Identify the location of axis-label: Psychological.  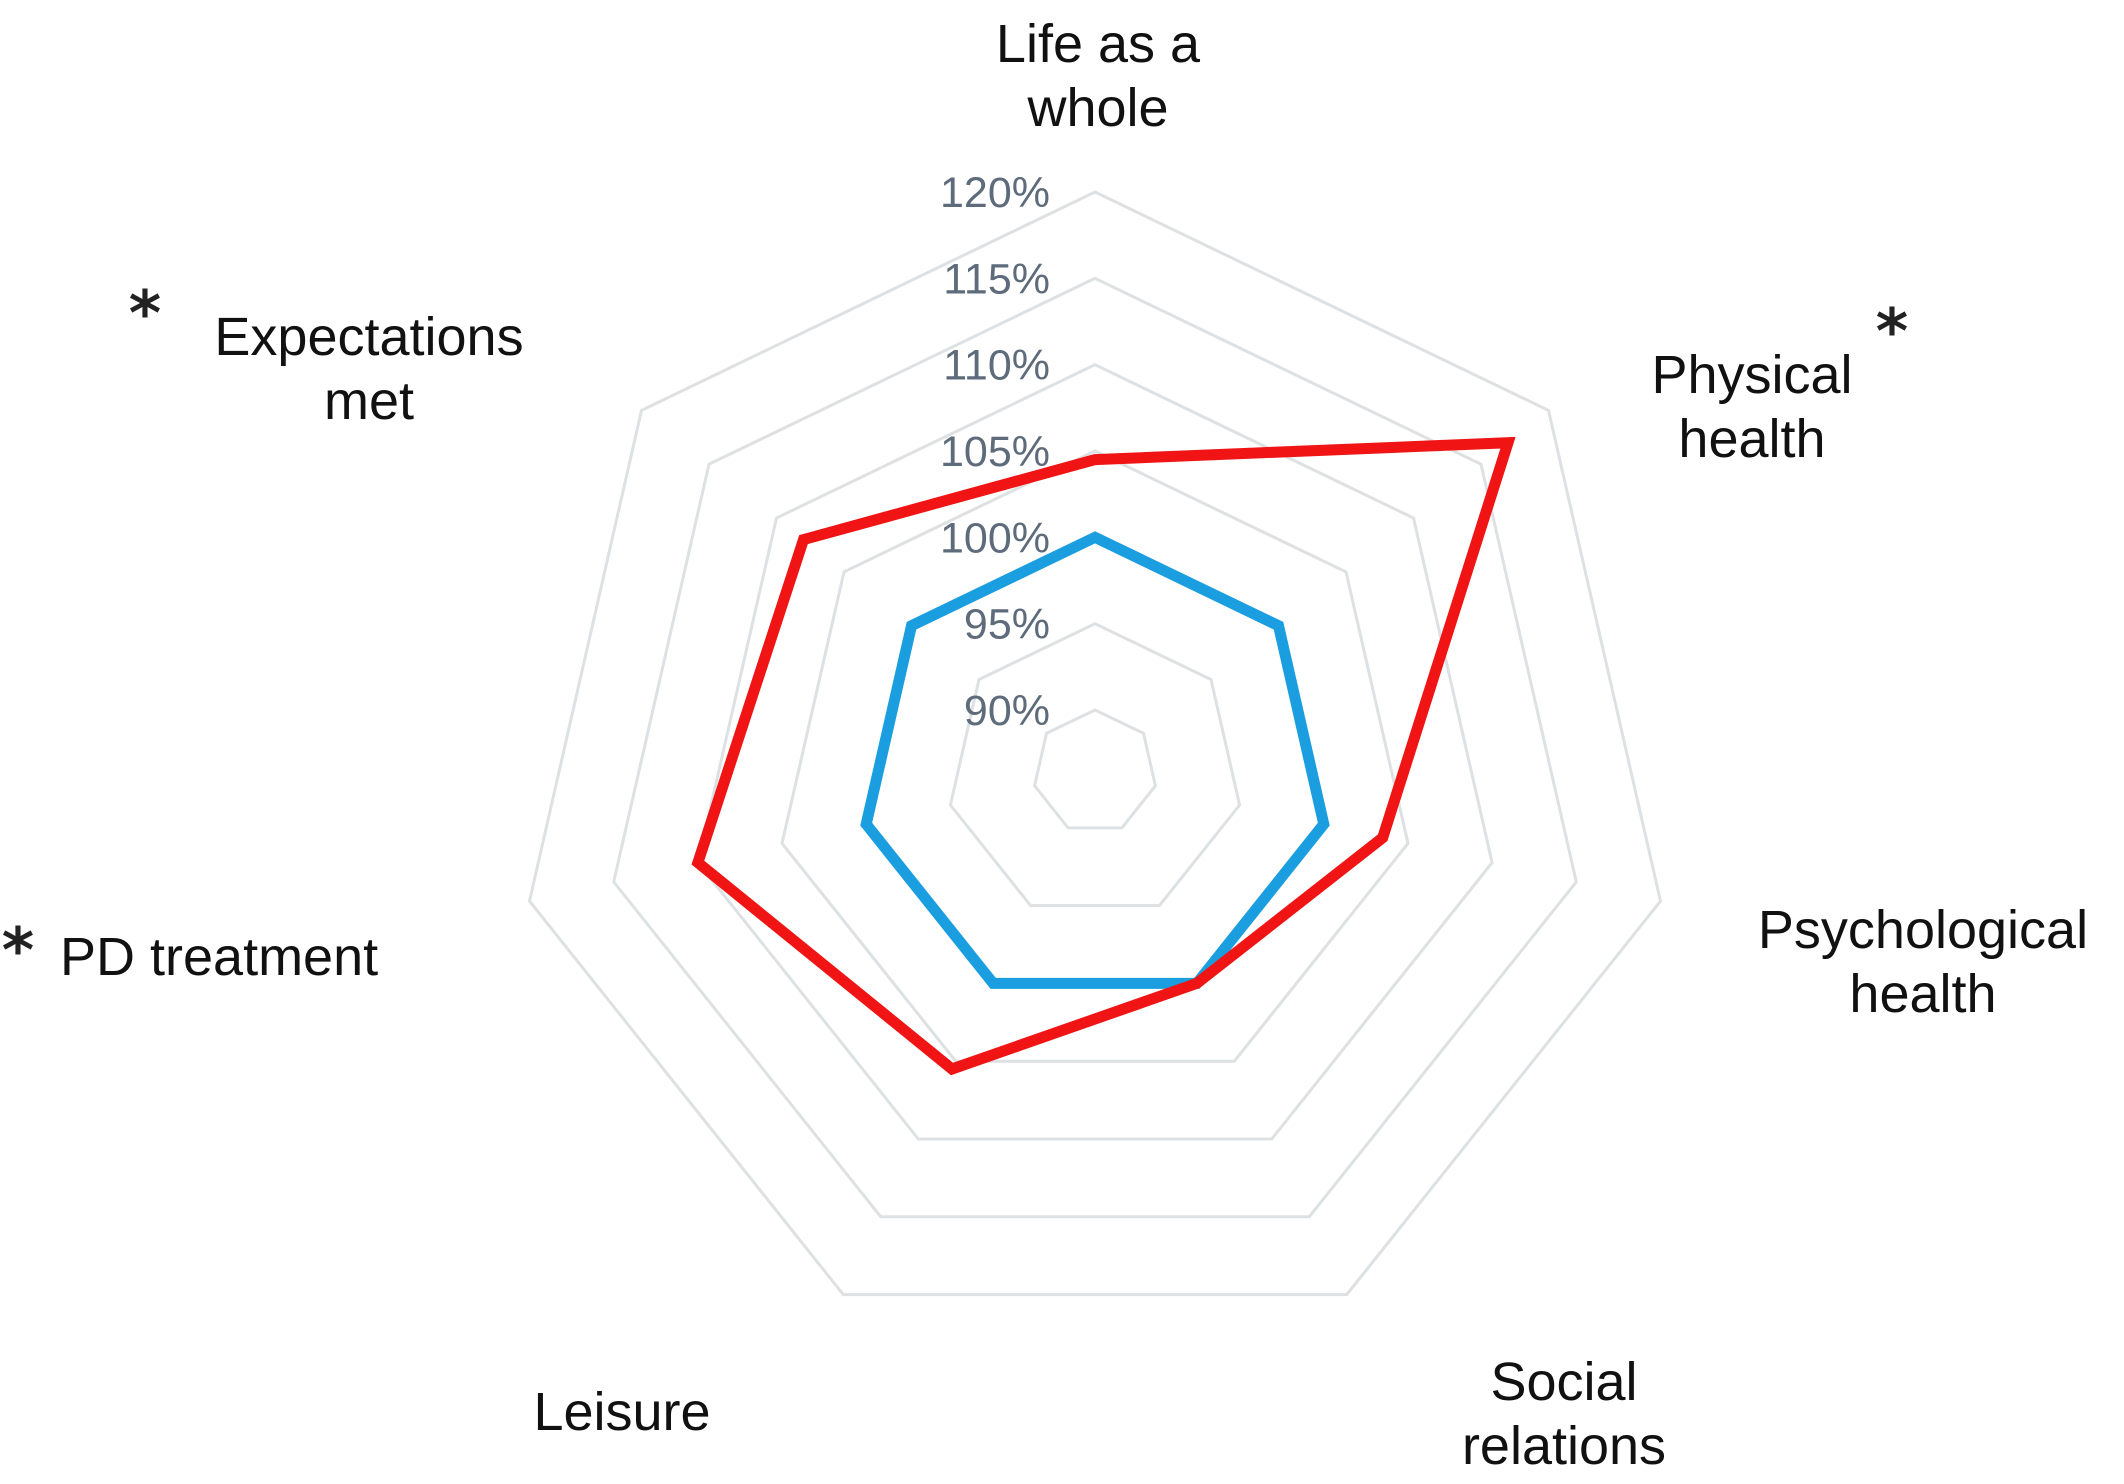
(1923, 930).